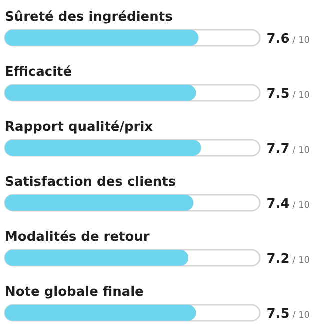 This screenshot has height=330, width=321. I want to click on y-tick-label: Efficacité, so click(38, 72).